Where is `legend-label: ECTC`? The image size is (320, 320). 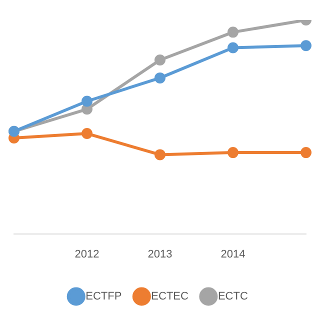 legend-label: ECTC is located at coordinates (233, 296).